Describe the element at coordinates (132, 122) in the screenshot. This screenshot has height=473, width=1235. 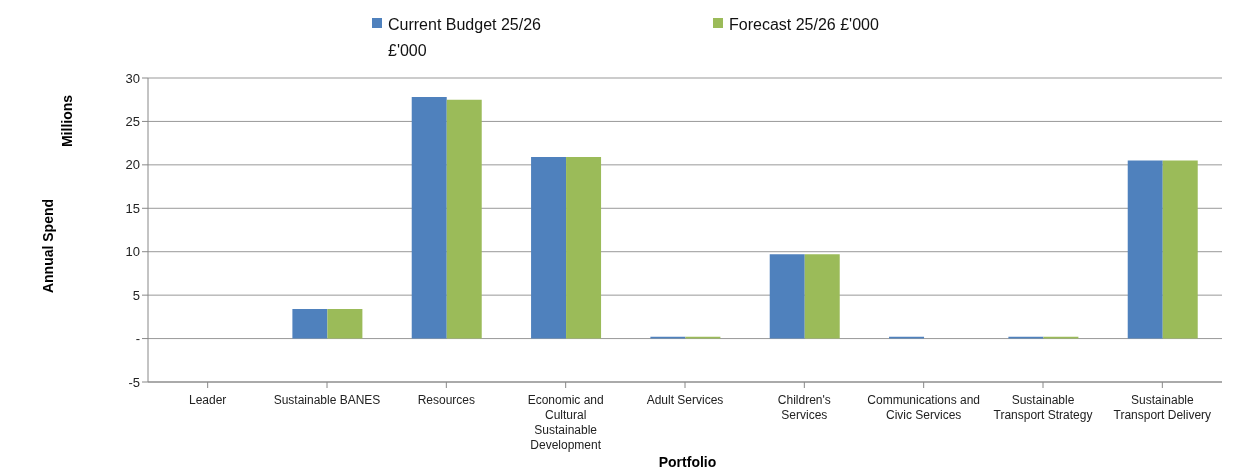
I see `y-tick-label: 25` at that location.